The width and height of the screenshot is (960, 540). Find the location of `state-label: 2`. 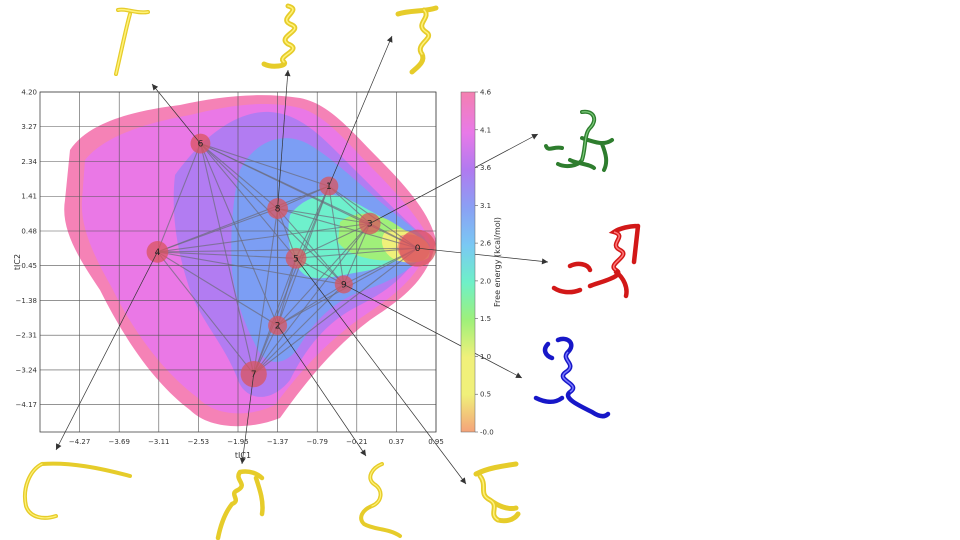

state-label: 2 is located at coordinates (278, 327).